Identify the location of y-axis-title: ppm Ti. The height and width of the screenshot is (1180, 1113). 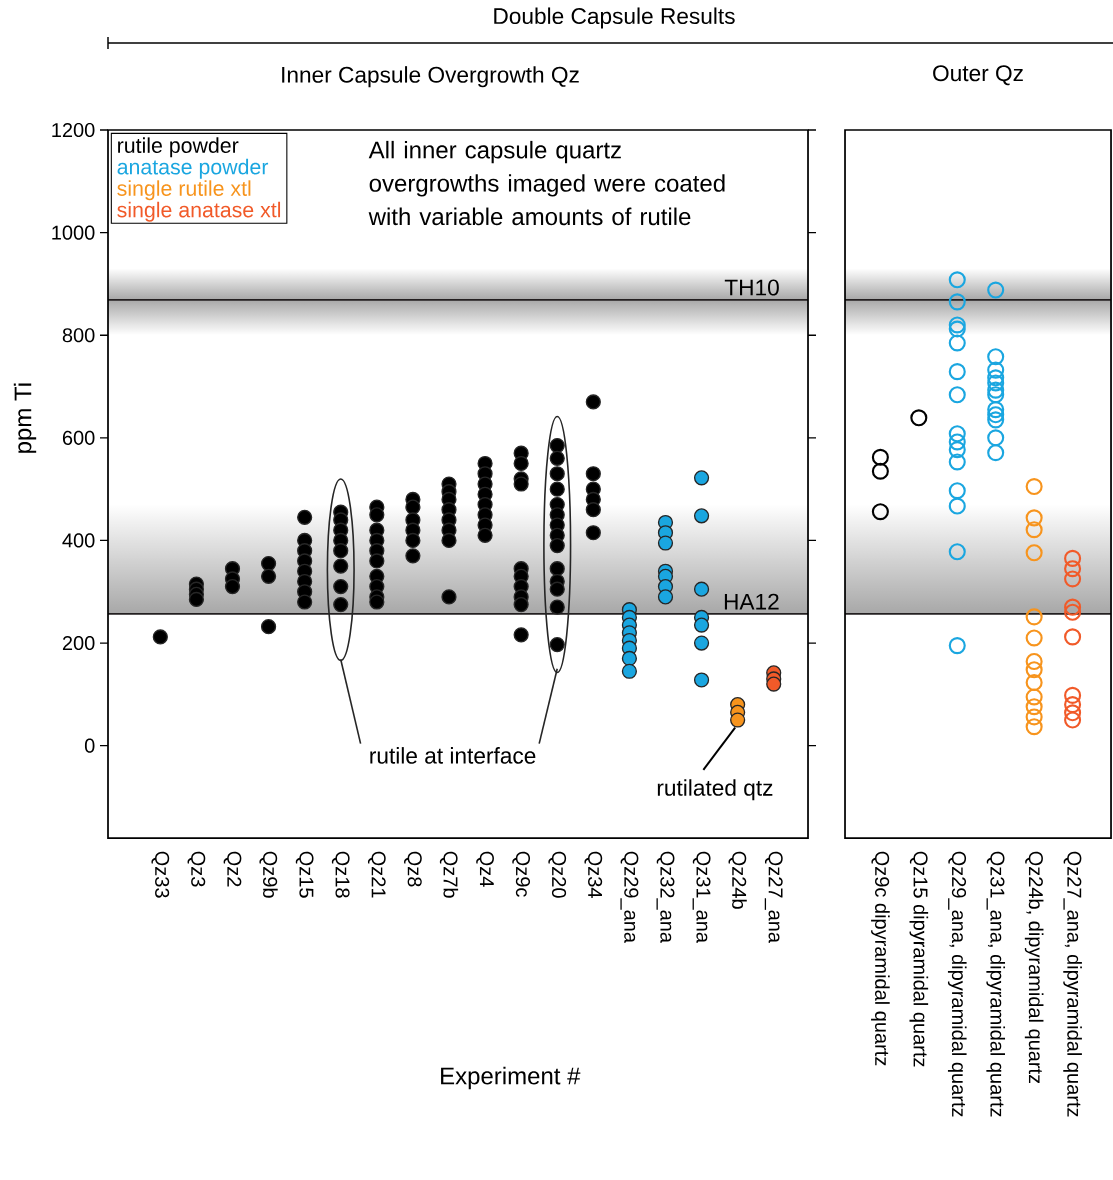
(25, 418).